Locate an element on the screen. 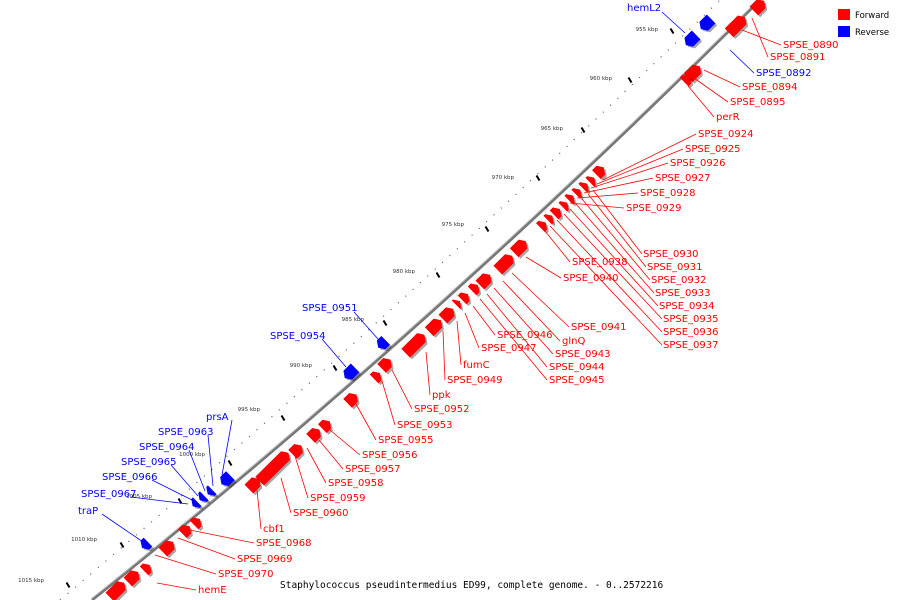 The width and height of the screenshot is (900, 600). reverse-gene-label-spse-0951: SPSE_0951 is located at coordinates (330, 308).